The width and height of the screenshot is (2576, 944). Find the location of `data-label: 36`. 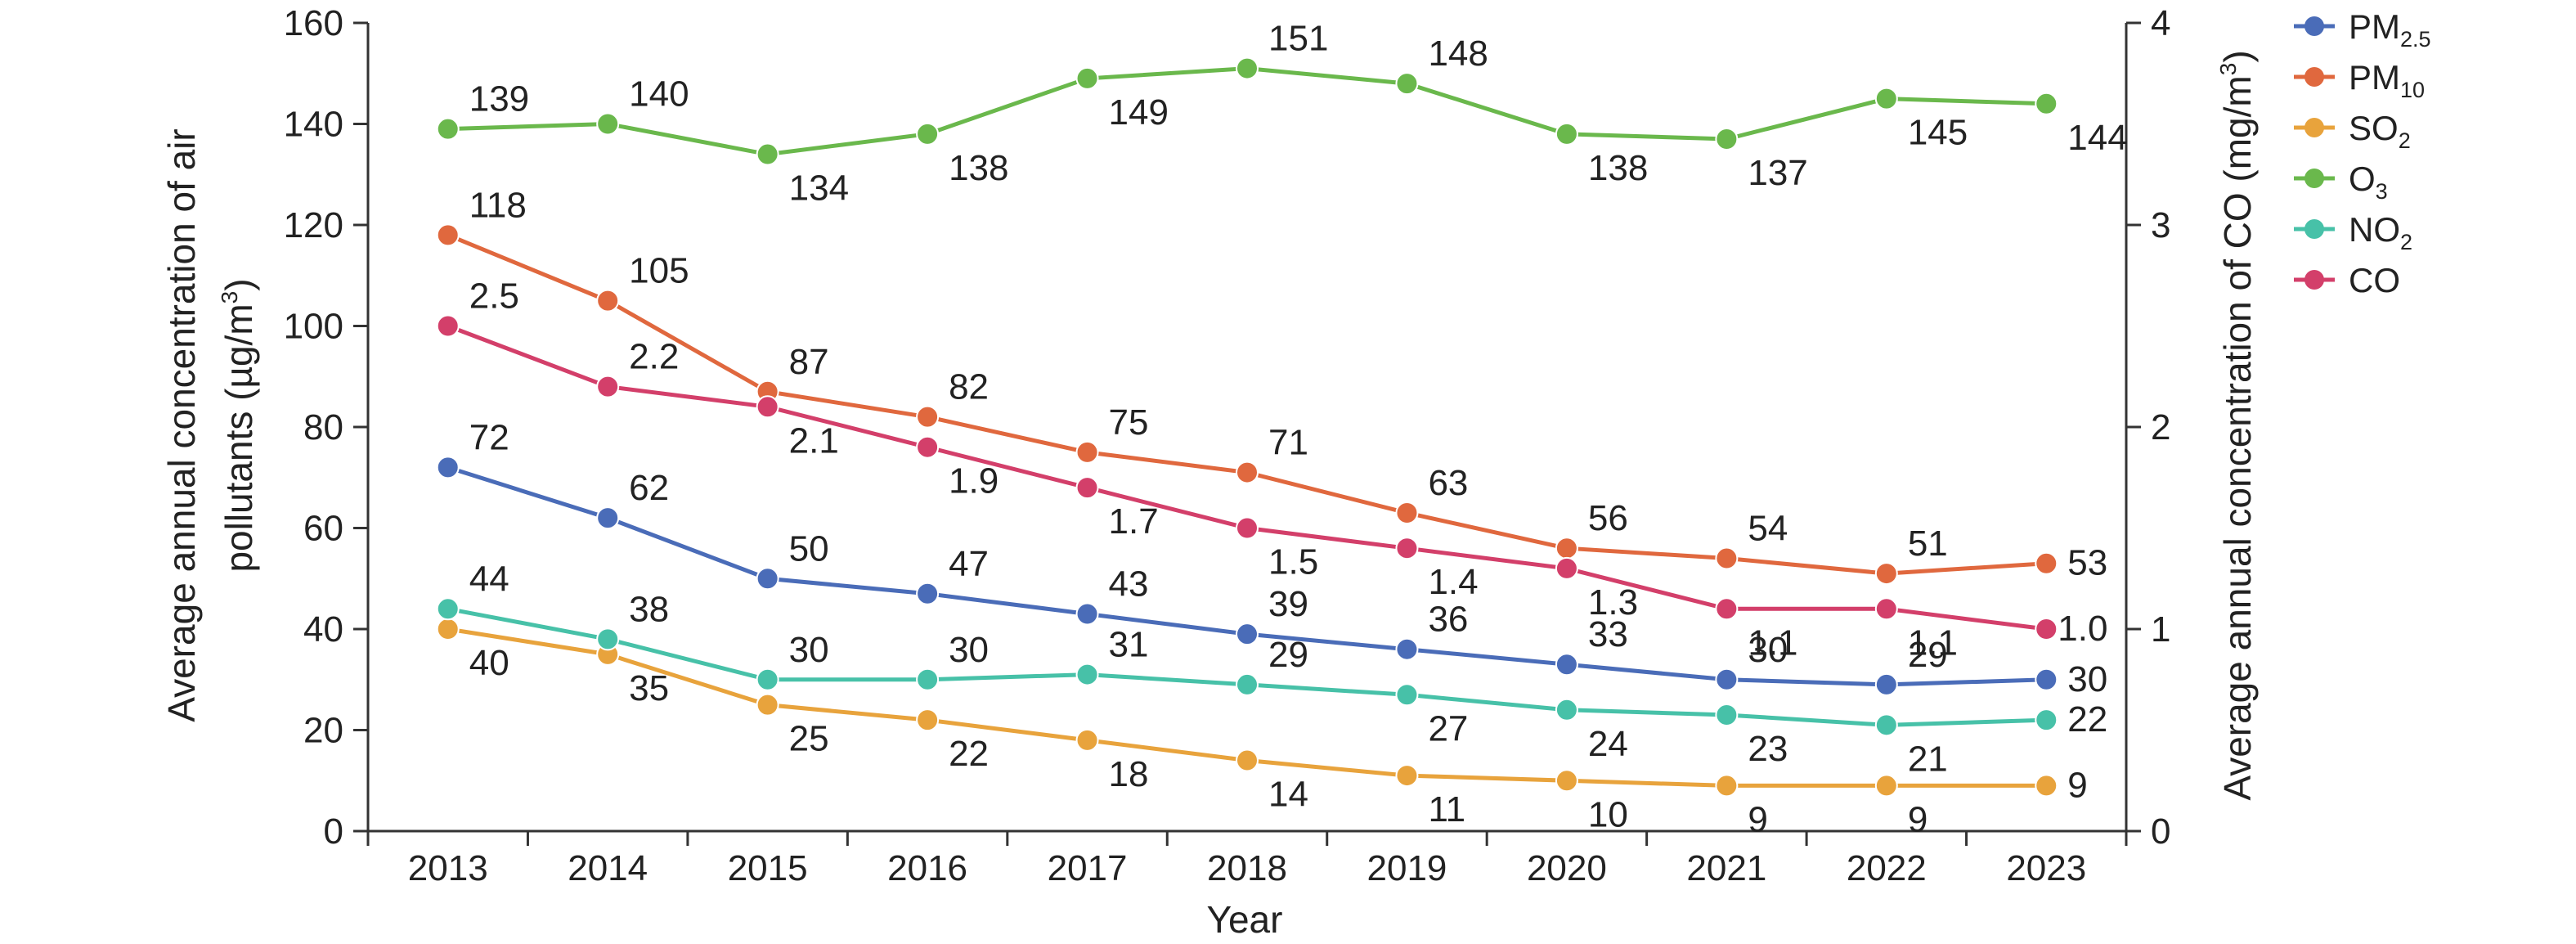

data-label: 36 is located at coordinates (1448, 620).